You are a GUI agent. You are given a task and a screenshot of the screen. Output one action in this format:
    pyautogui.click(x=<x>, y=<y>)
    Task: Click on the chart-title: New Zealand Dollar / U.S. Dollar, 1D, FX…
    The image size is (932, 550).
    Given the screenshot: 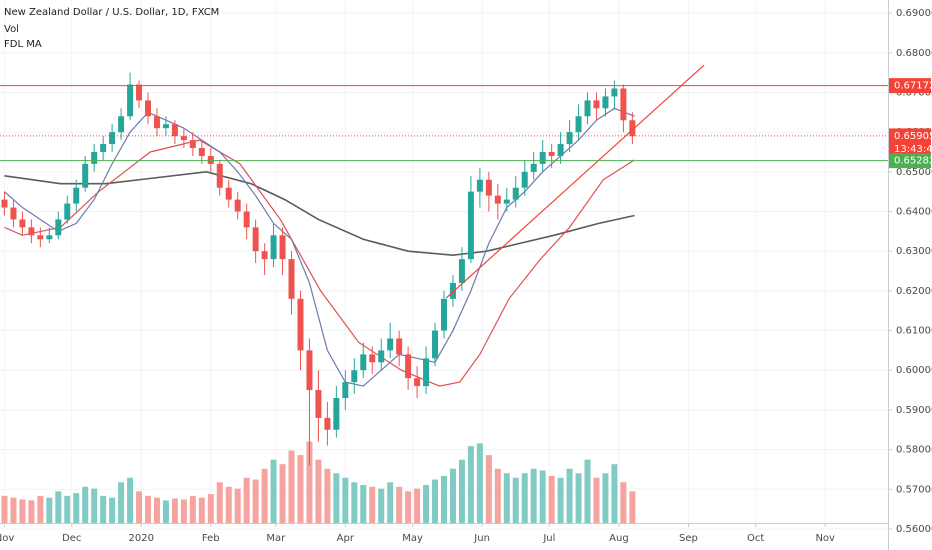 What is the action you would take?
    pyautogui.click(x=111, y=12)
    